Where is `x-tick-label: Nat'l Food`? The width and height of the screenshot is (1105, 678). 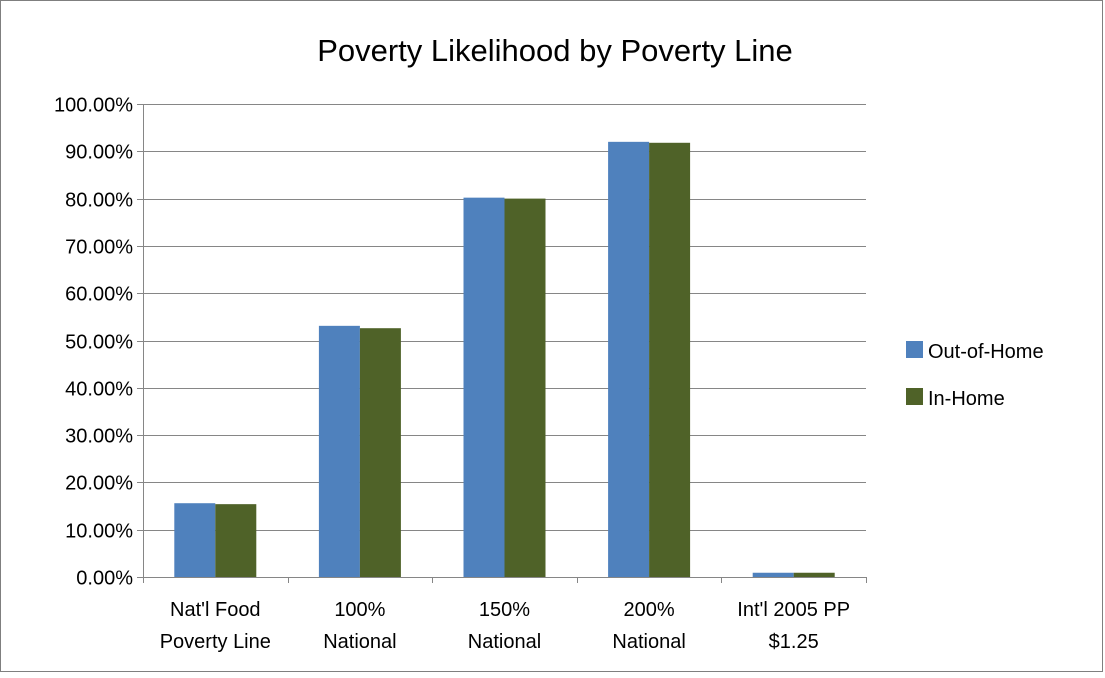 x-tick-label: Nat'l Food is located at coordinates (215, 610).